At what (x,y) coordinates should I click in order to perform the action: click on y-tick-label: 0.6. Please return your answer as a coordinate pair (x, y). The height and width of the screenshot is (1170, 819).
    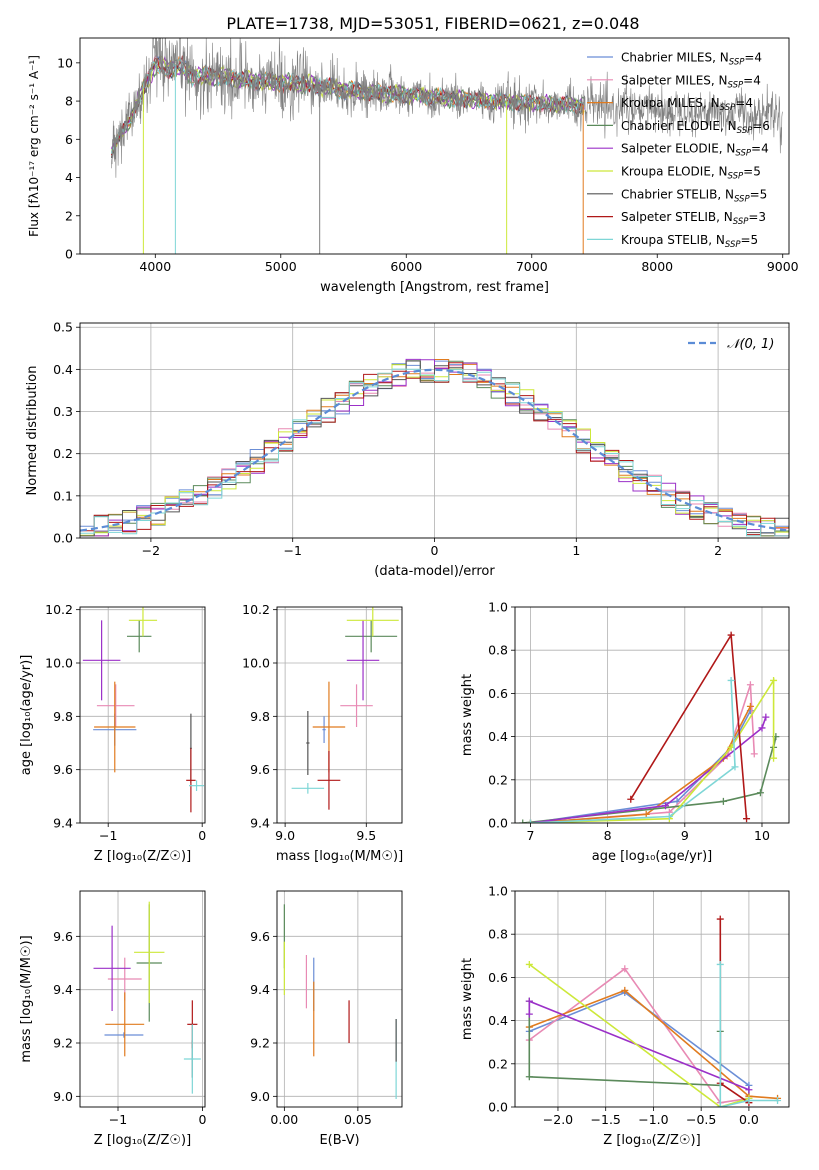
    Looking at the image, I should click on (498, 693).